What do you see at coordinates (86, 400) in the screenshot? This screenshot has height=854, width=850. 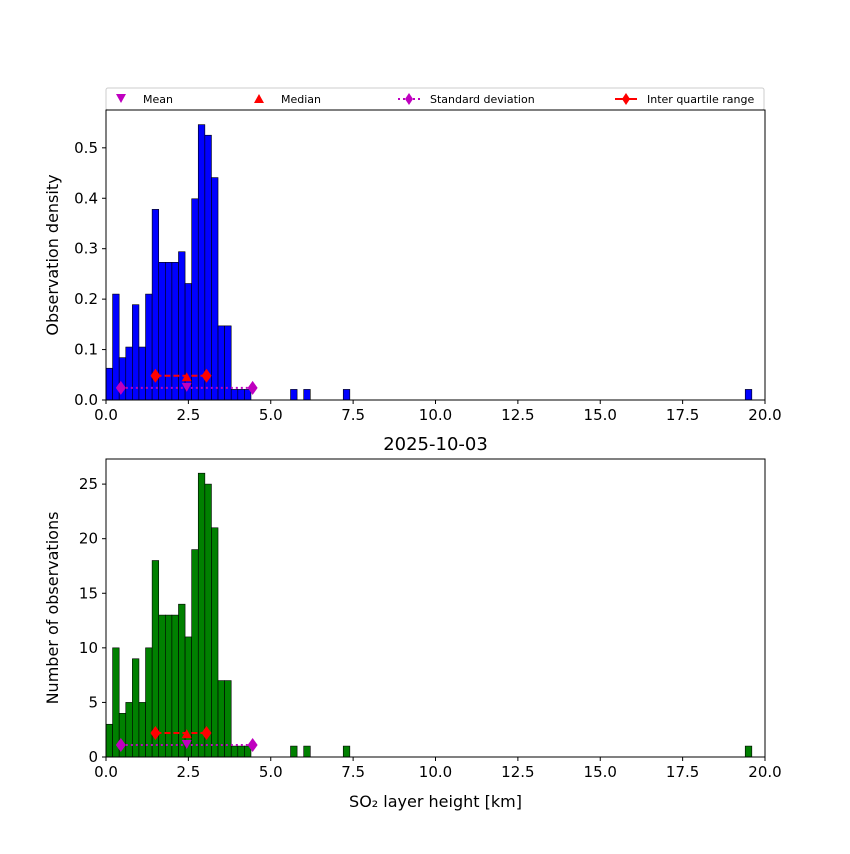 I see `y-tick-label: 0.0` at bounding box center [86, 400].